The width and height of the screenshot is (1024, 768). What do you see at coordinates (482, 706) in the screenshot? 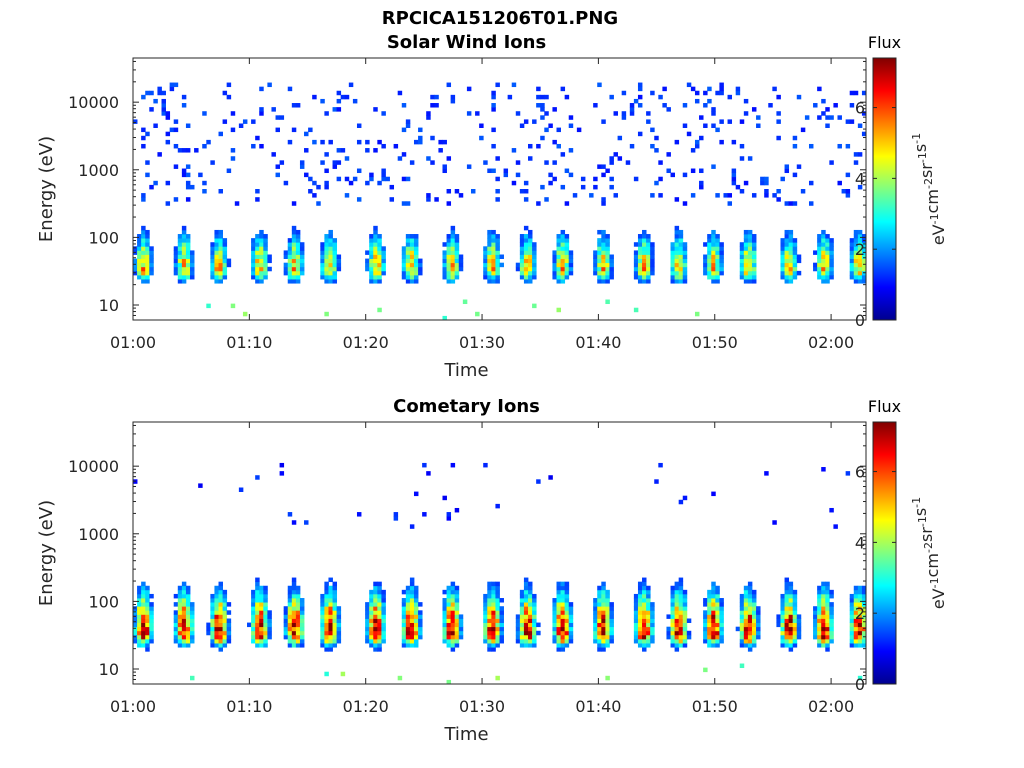
I see `x-tick-label: 01:30` at bounding box center [482, 706].